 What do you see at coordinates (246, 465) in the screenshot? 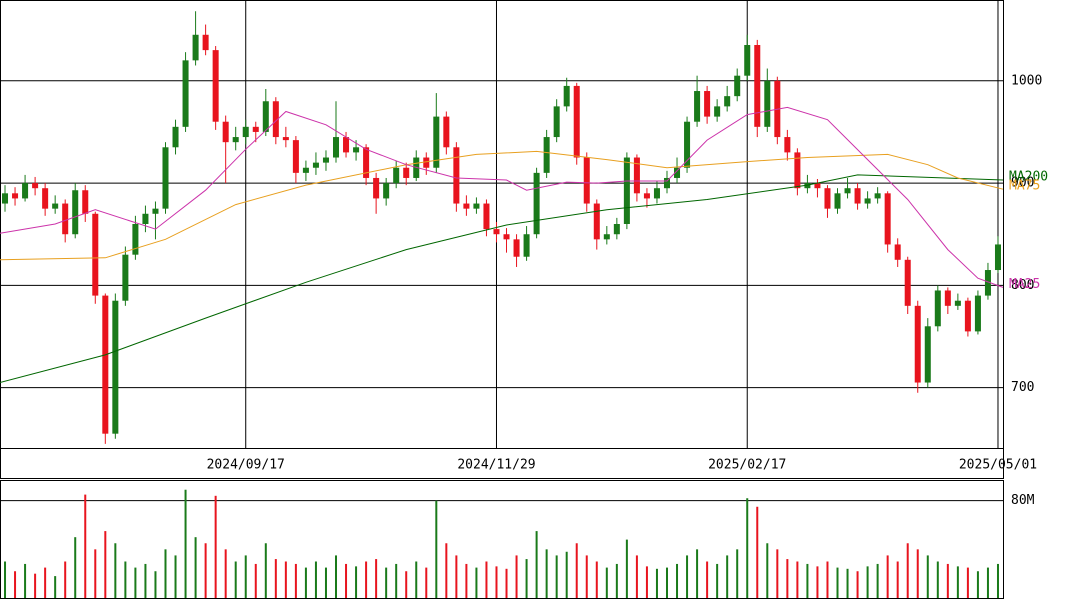
I see `x-tick-label: 2024/09/17` at bounding box center [246, 465].